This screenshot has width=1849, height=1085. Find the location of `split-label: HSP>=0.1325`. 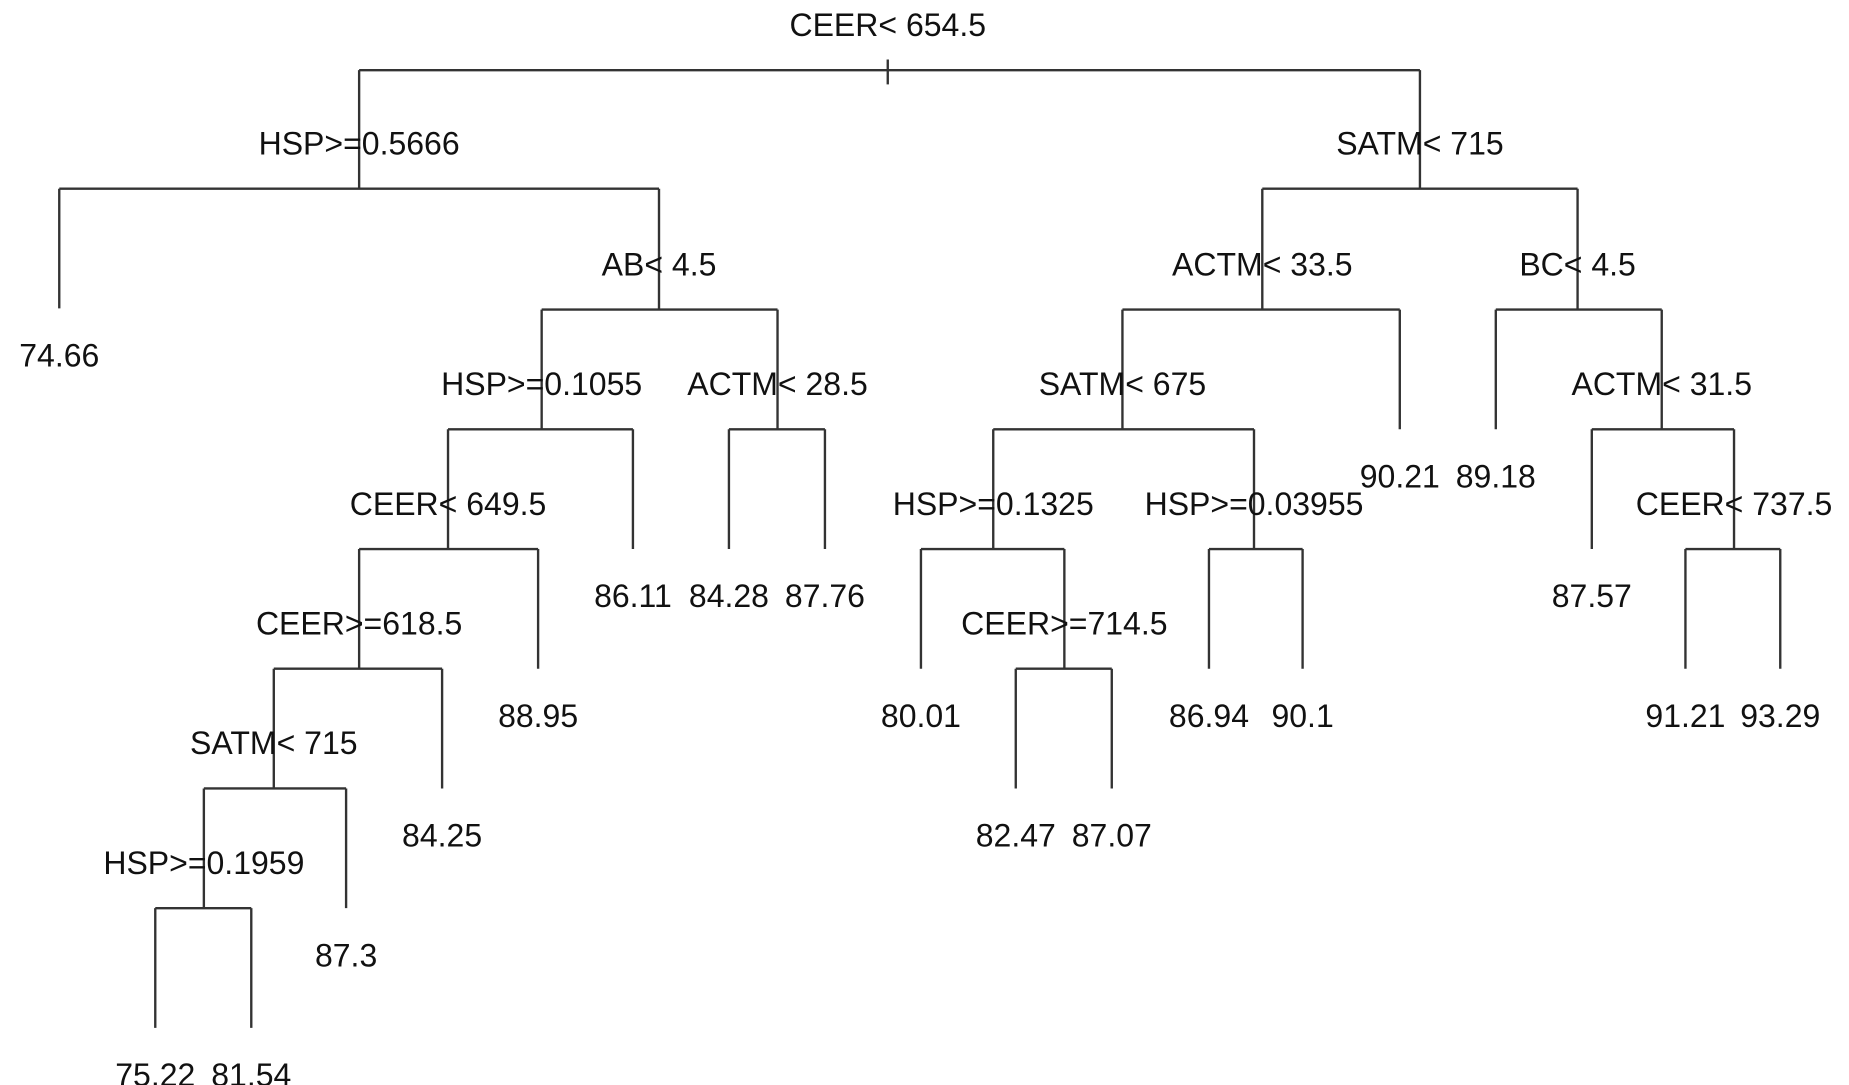

split-label: HSP>=0.1325 is located at coordinates (993, 504).